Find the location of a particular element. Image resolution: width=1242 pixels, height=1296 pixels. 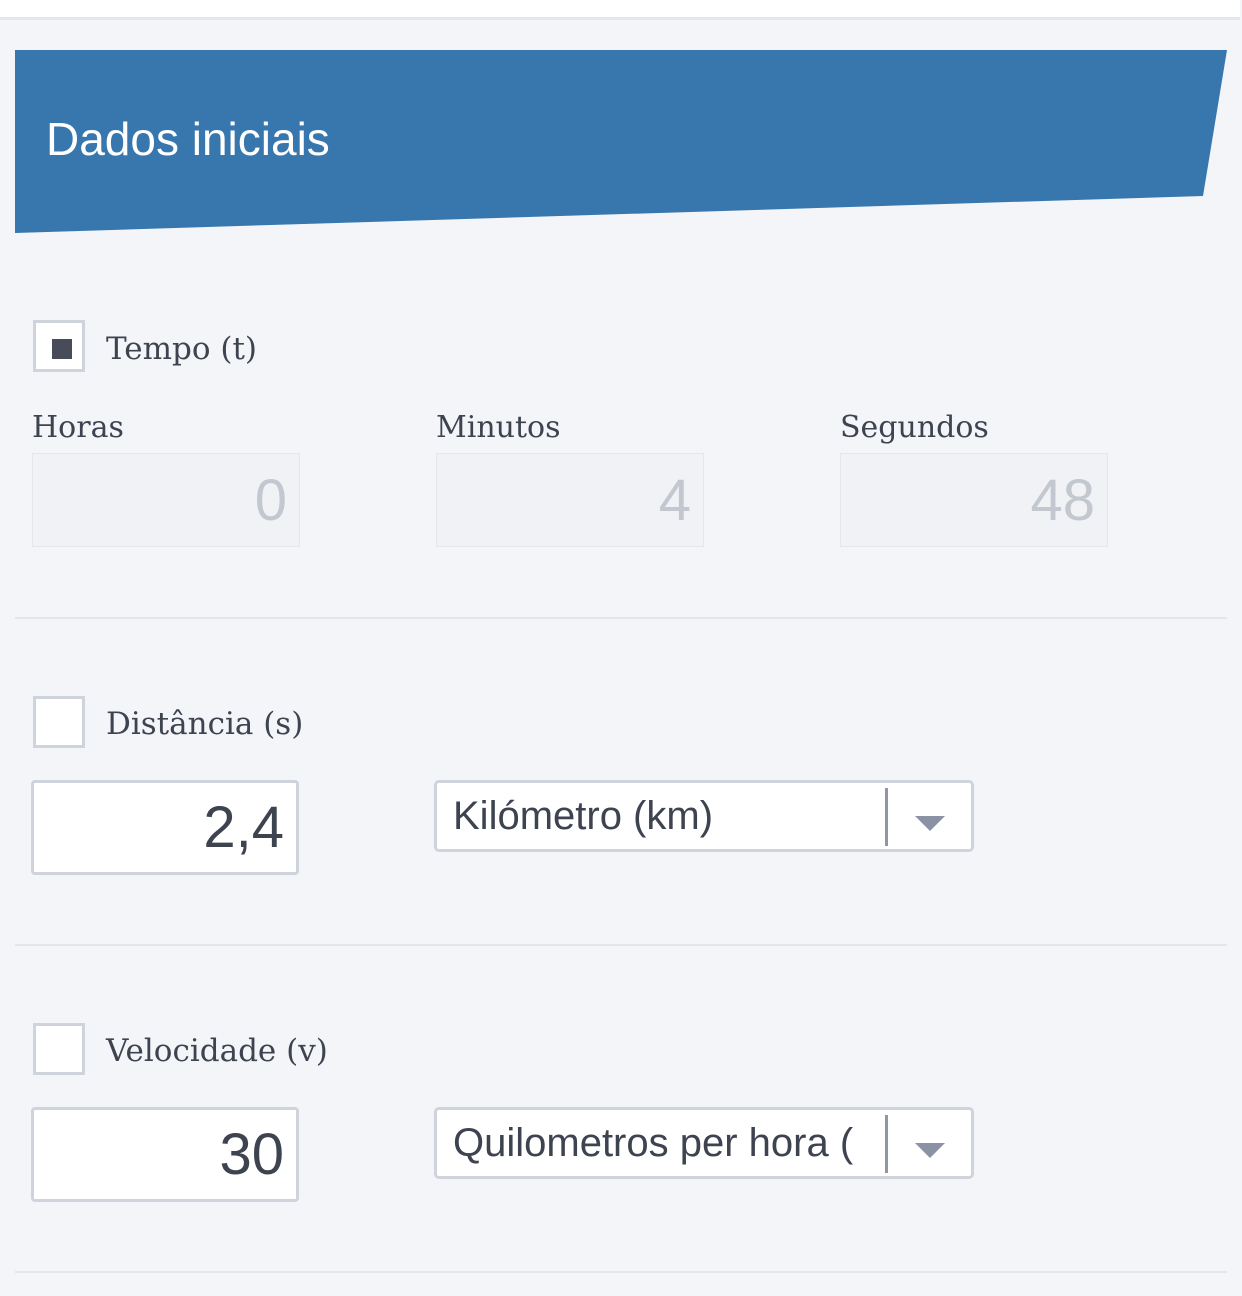

horas-label: Horas is located at coordinates (78, 427).